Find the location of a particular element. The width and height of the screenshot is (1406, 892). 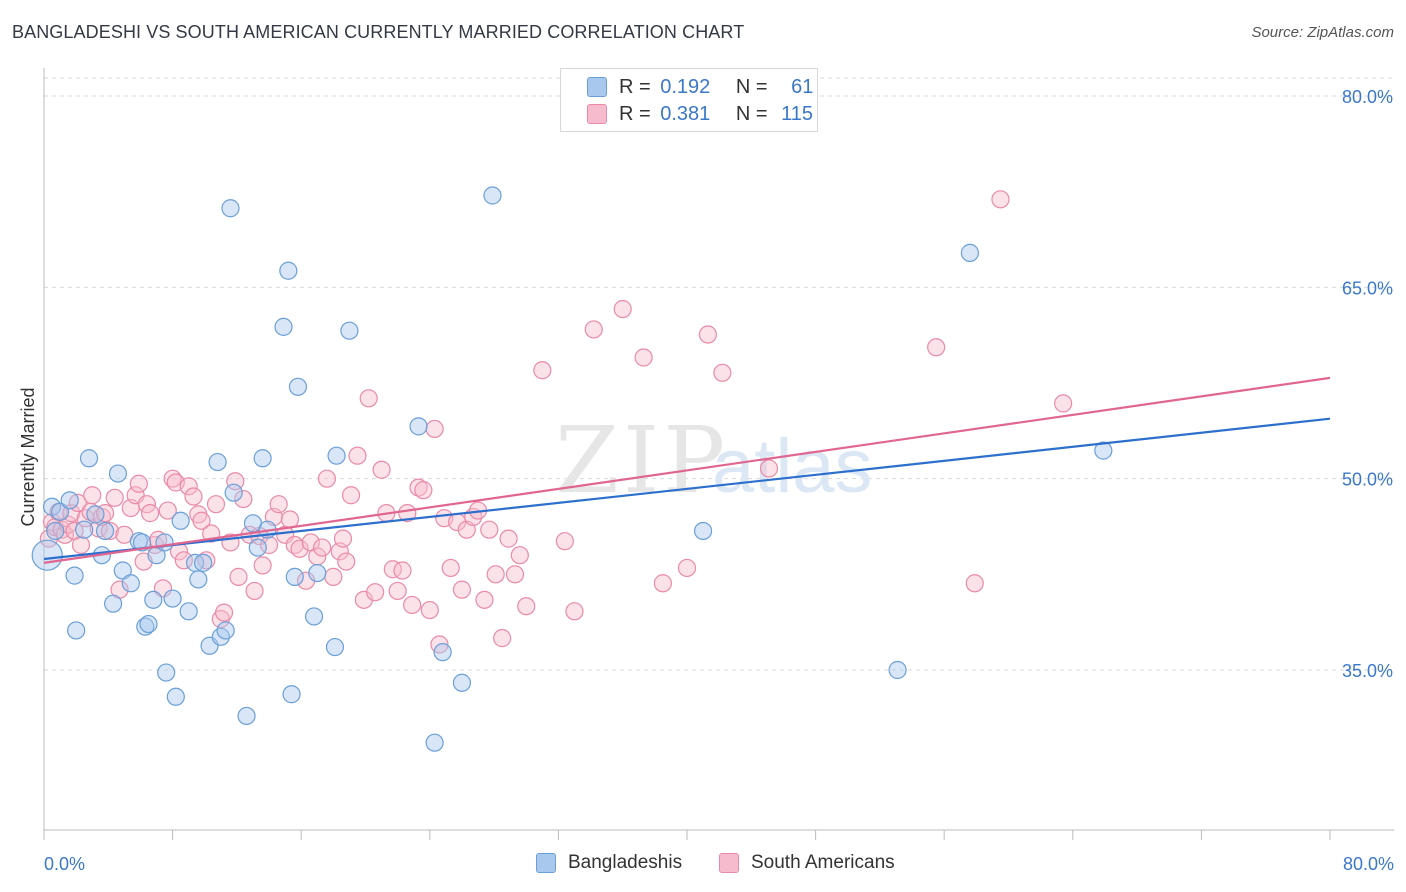

bangladeshi-stats: R = 0.192 N = 61 is located at coordinates (716, 87).